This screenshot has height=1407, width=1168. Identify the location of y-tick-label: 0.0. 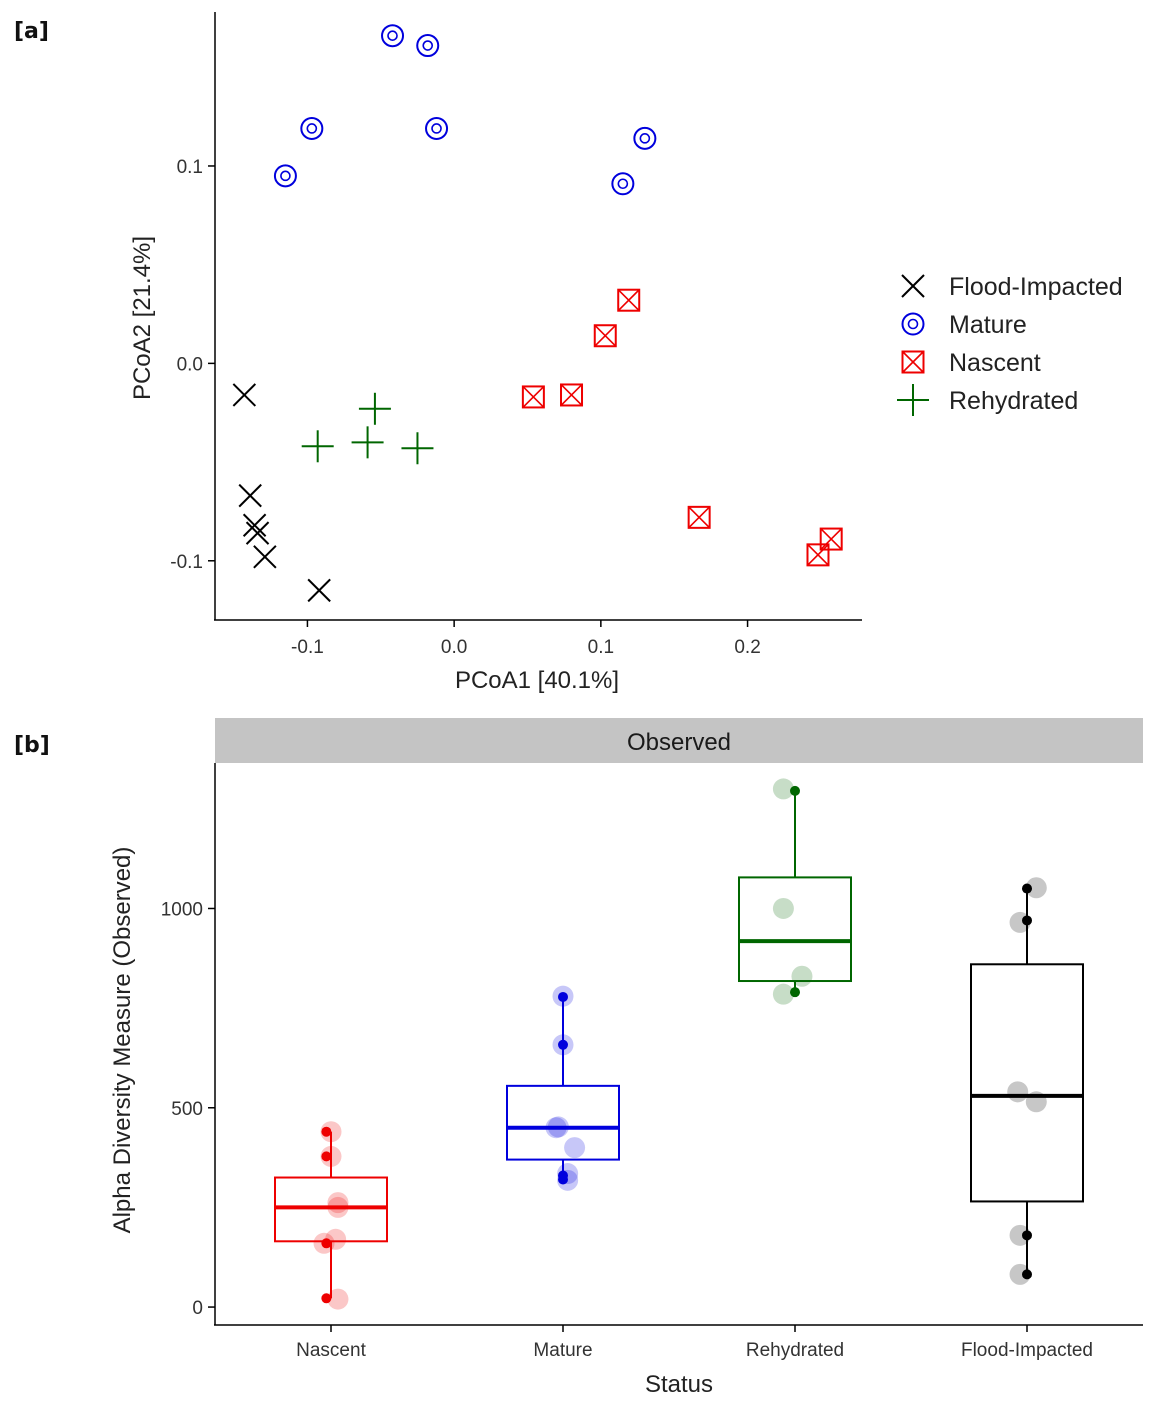
(190, 364).